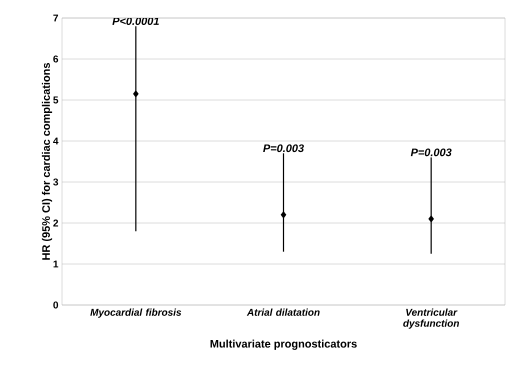 The width and height of the screenshot is (520, 386). What do you see at coordinates (56, 264) in the screenshot?
I see `y-tick-label: 1` at bounding box center [56, 264].